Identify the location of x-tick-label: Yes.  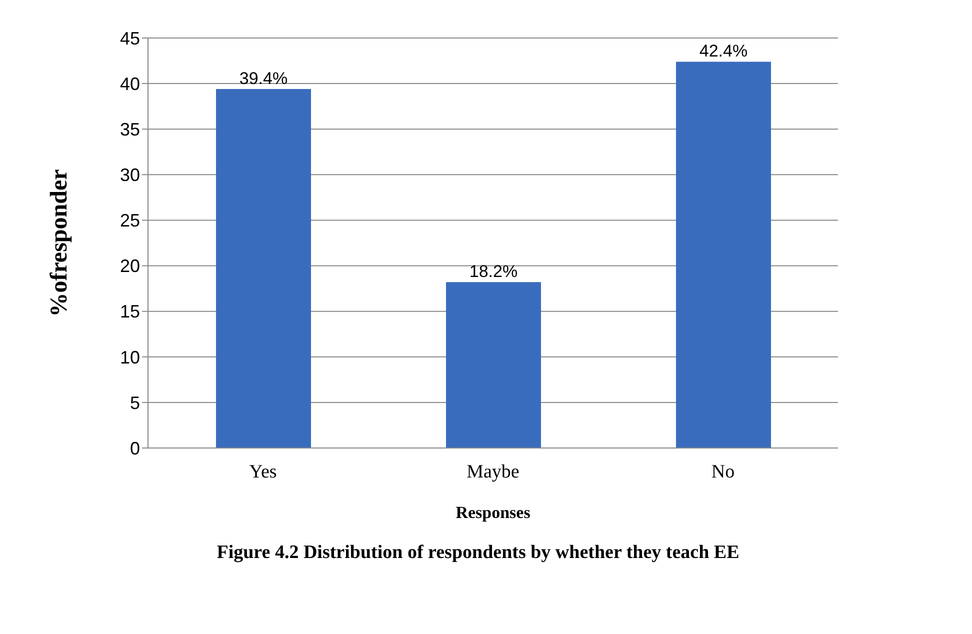
(263, 471).